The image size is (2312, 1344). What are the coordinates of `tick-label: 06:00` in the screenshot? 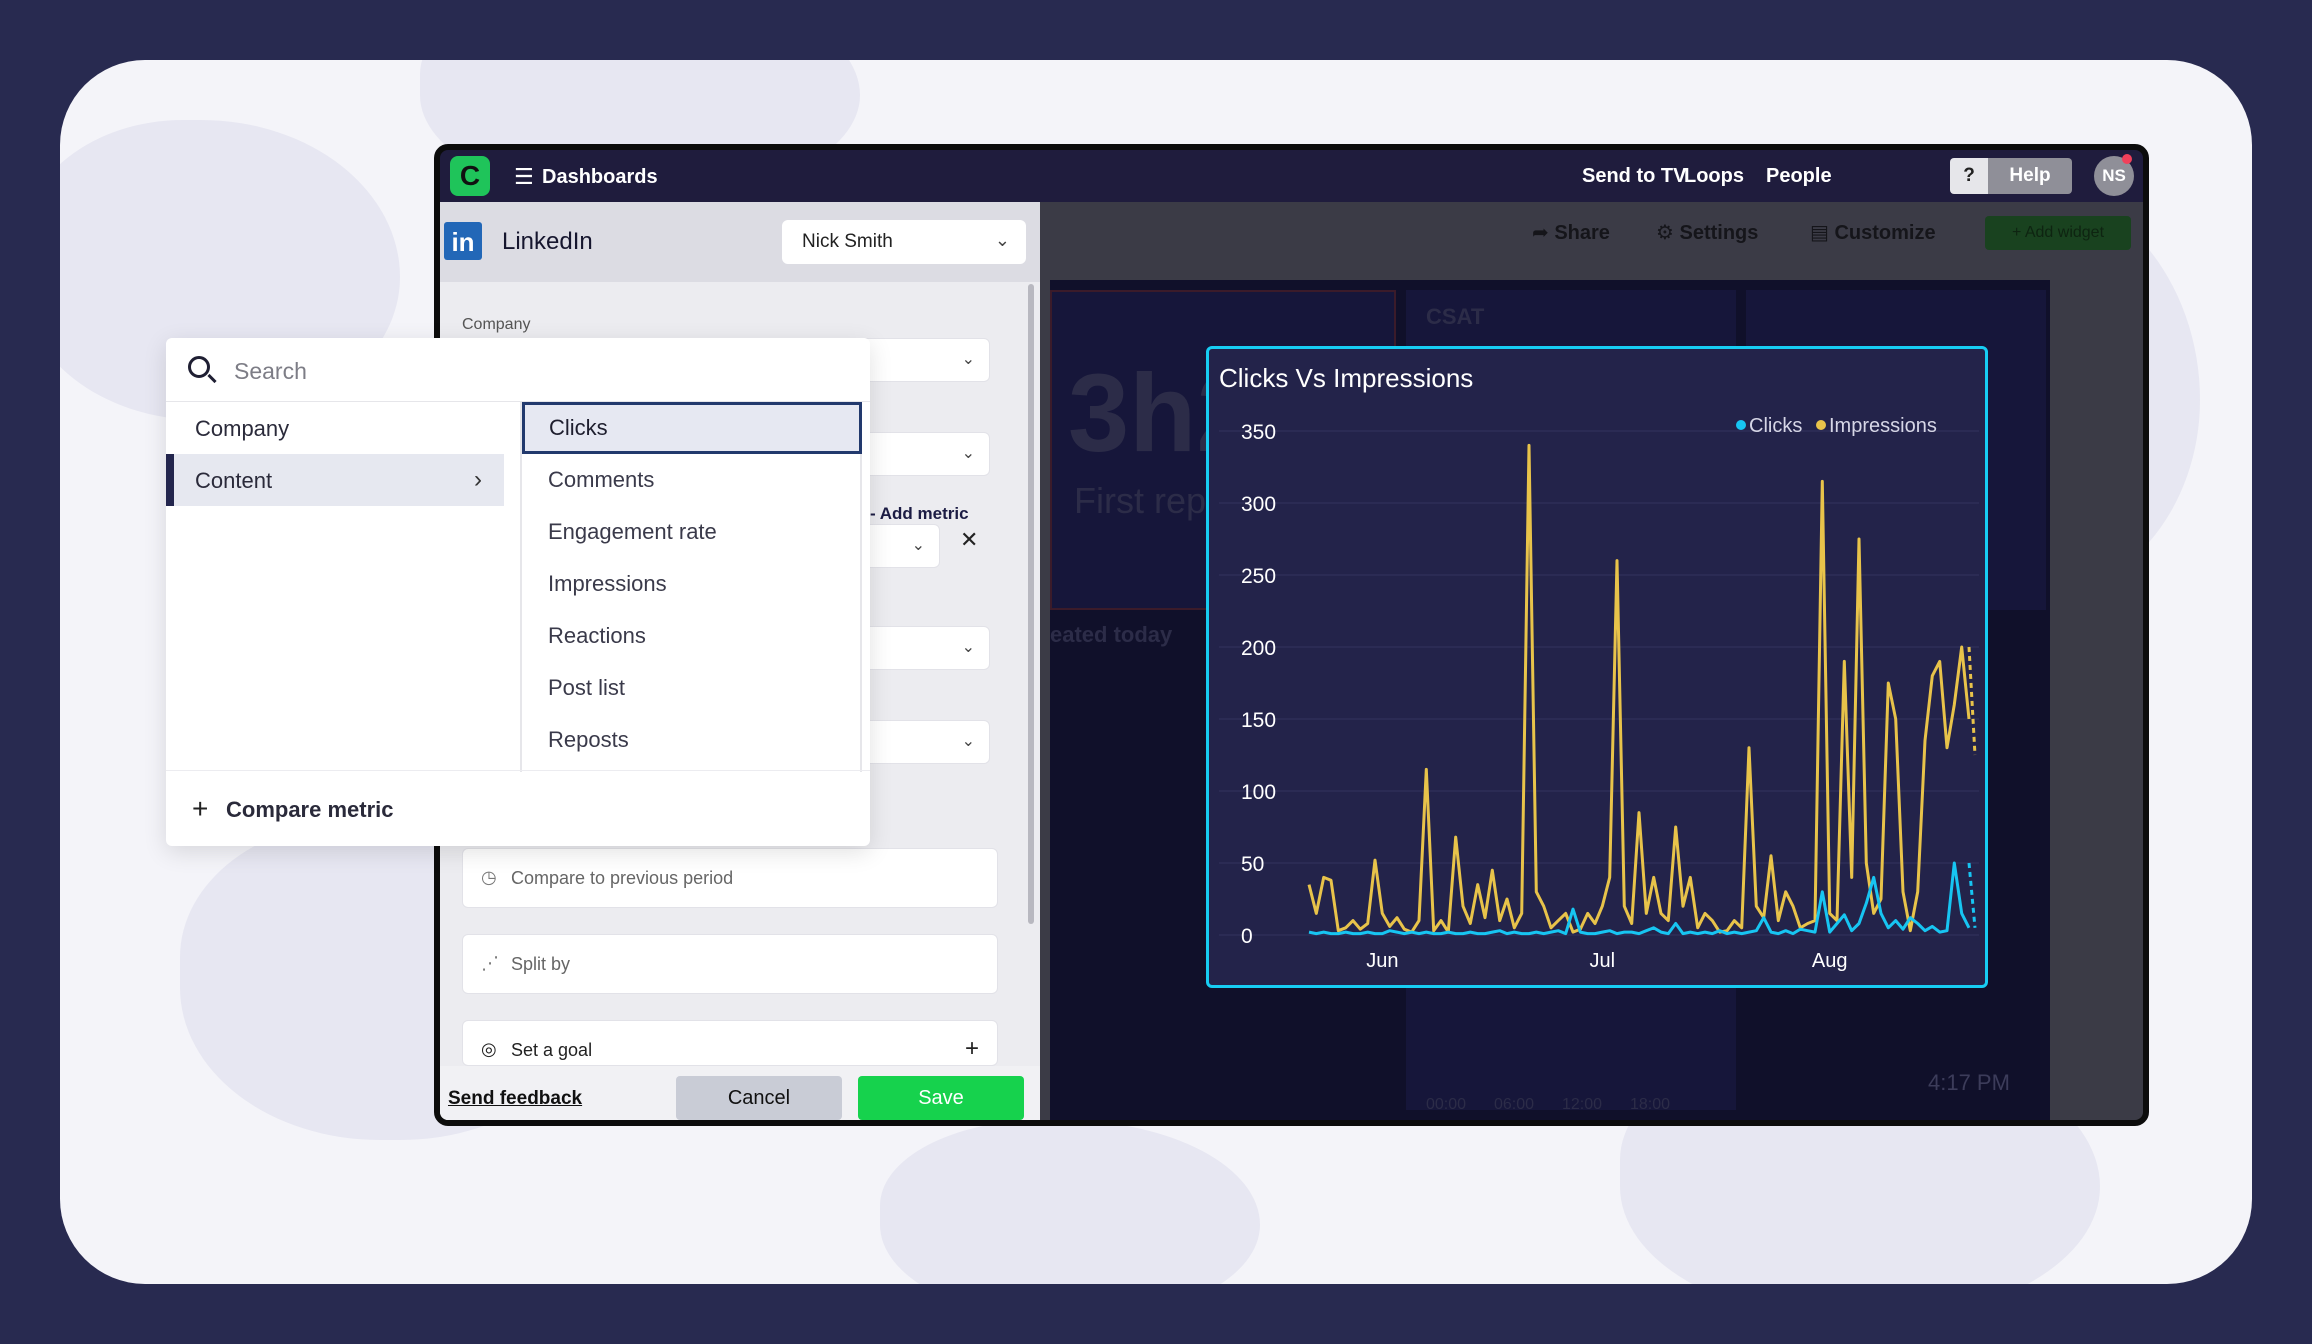 It's located at (1514, 1104).